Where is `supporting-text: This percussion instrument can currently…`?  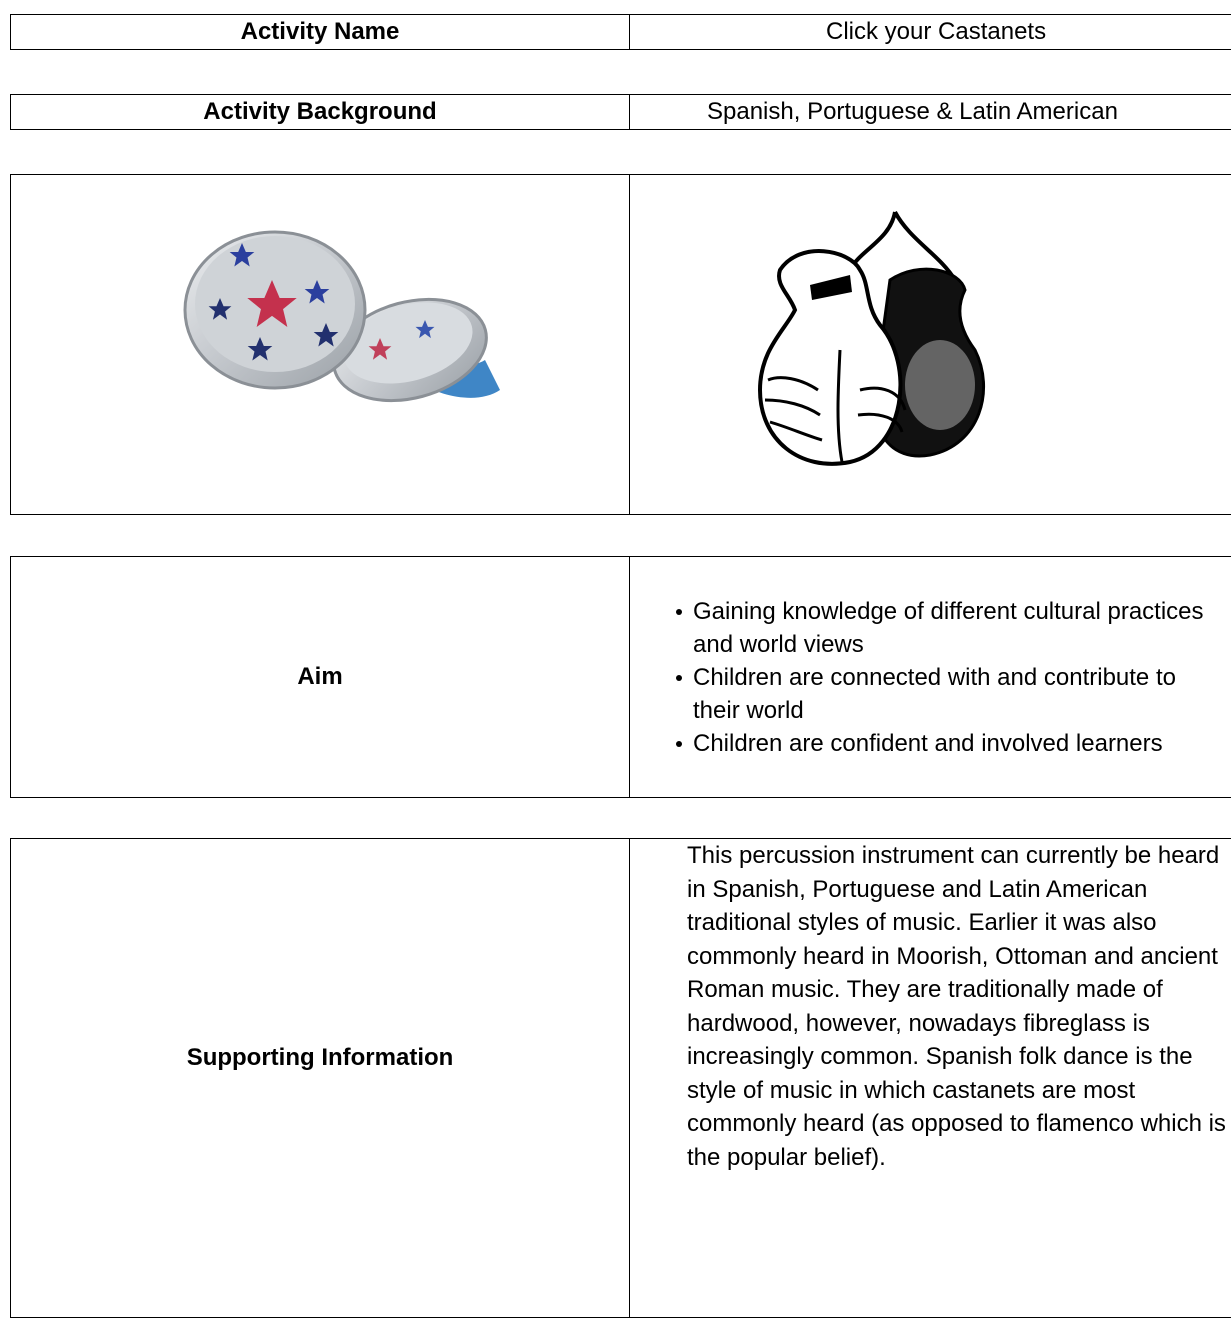
supporting-text: This percussion instrument can currently… is located at coordinates (956, 1006).